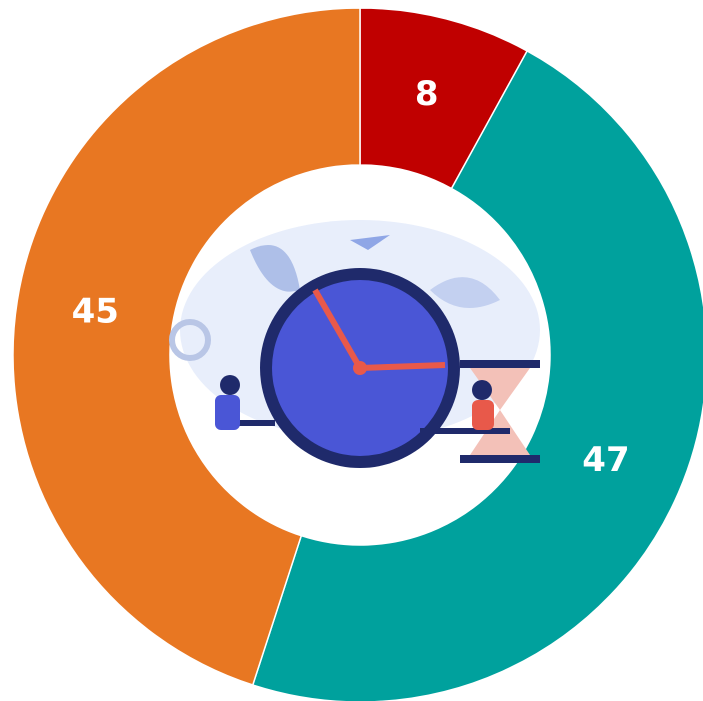 This screenshot has height=701, width=703. I want to click on value-label: 47, so click(605, 460).